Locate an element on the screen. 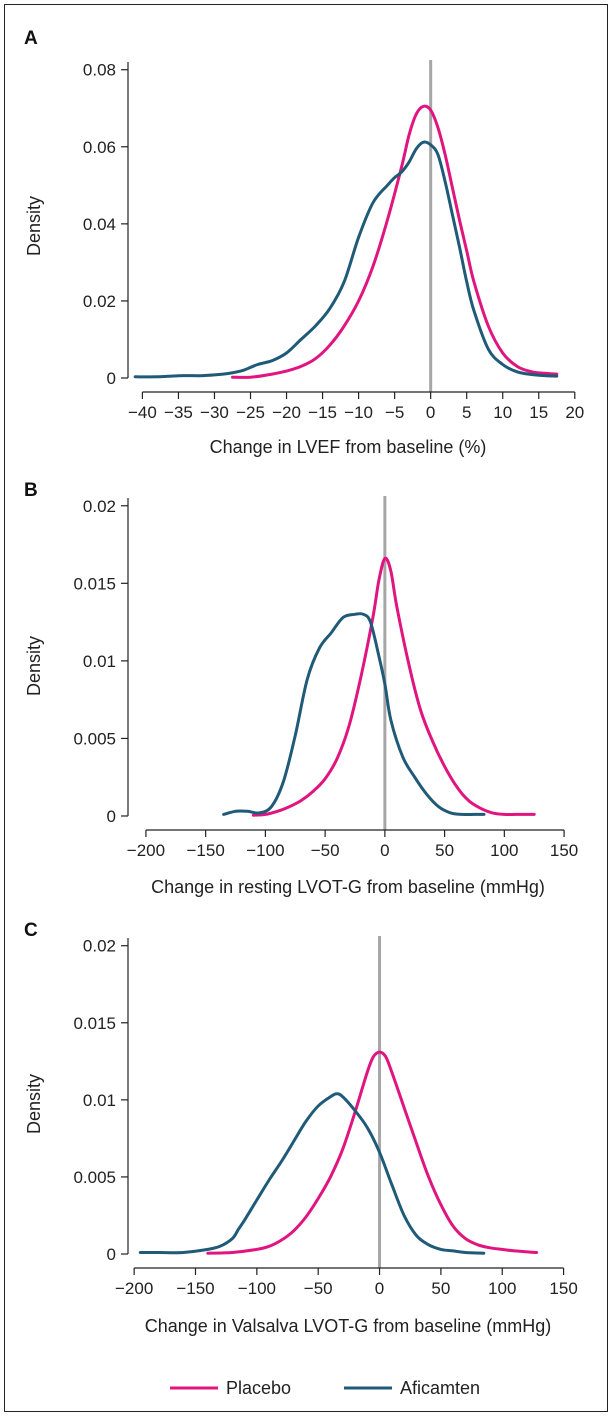 The width and height of the screenshot is (614, 1418). panel-c-x-tick-label: 150 is located at coordinates (563, 1288).